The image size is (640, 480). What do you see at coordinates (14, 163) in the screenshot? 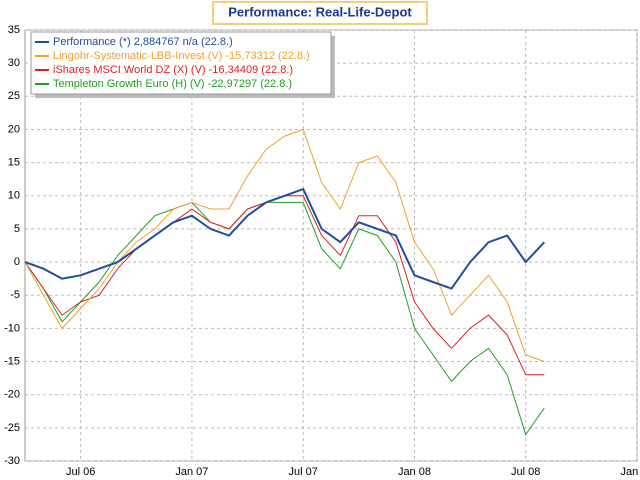
I see `y-tick-label: 15` at bounding box center [14, 163].